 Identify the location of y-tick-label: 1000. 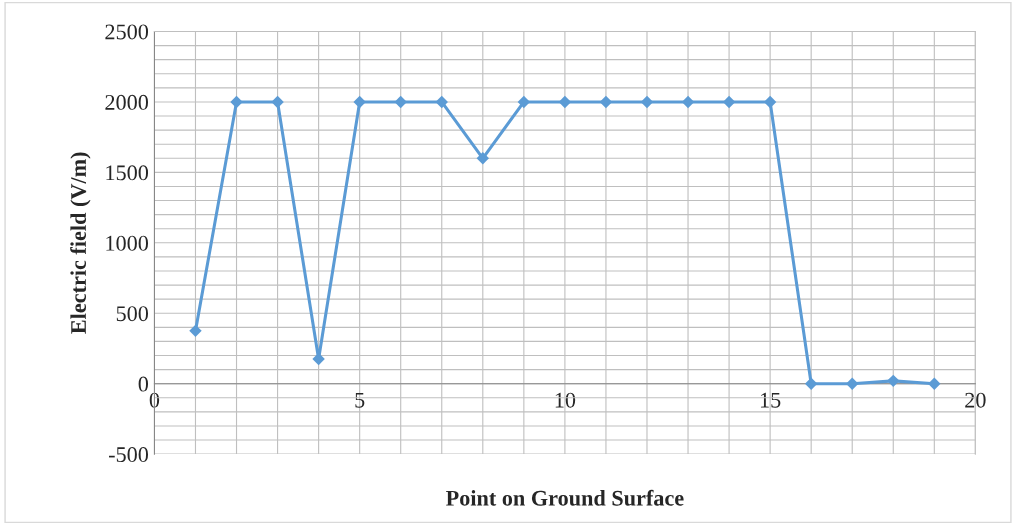
(127, 243).